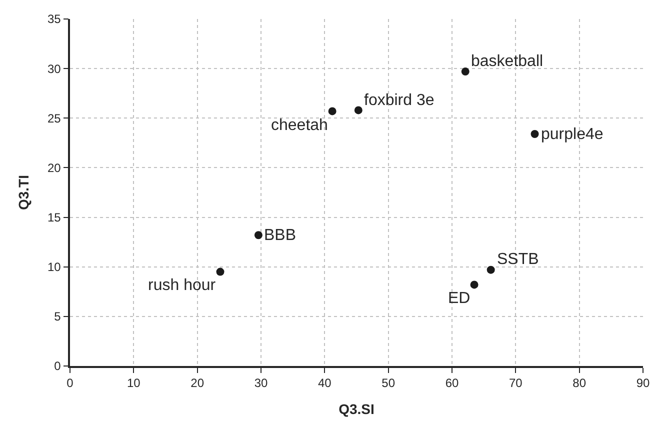  What do you see at coordinates (299, 125) in the screenshot?
I see `annotation: cheetah` at bounding box center [299, 125].